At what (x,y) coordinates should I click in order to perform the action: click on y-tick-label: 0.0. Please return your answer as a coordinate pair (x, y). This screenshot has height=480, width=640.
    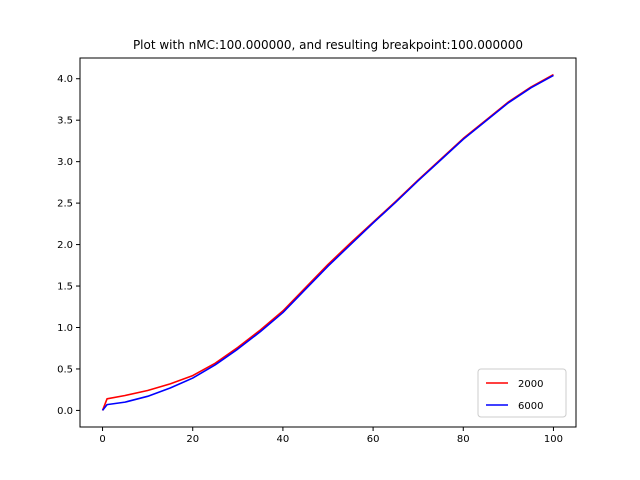
    Looking at the image, I should click on (65, 411).